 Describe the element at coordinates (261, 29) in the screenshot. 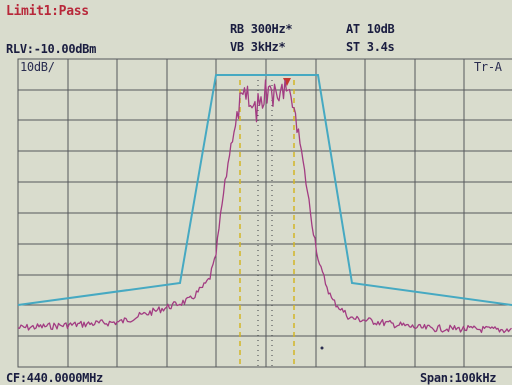

I see `resolution-bandwidth: RB 300Hz*` at that location.